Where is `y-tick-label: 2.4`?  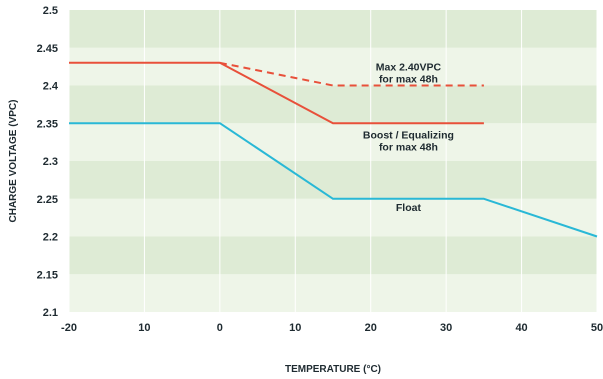 y-tick-label: 2.4 is located at coordinates (51, 87).